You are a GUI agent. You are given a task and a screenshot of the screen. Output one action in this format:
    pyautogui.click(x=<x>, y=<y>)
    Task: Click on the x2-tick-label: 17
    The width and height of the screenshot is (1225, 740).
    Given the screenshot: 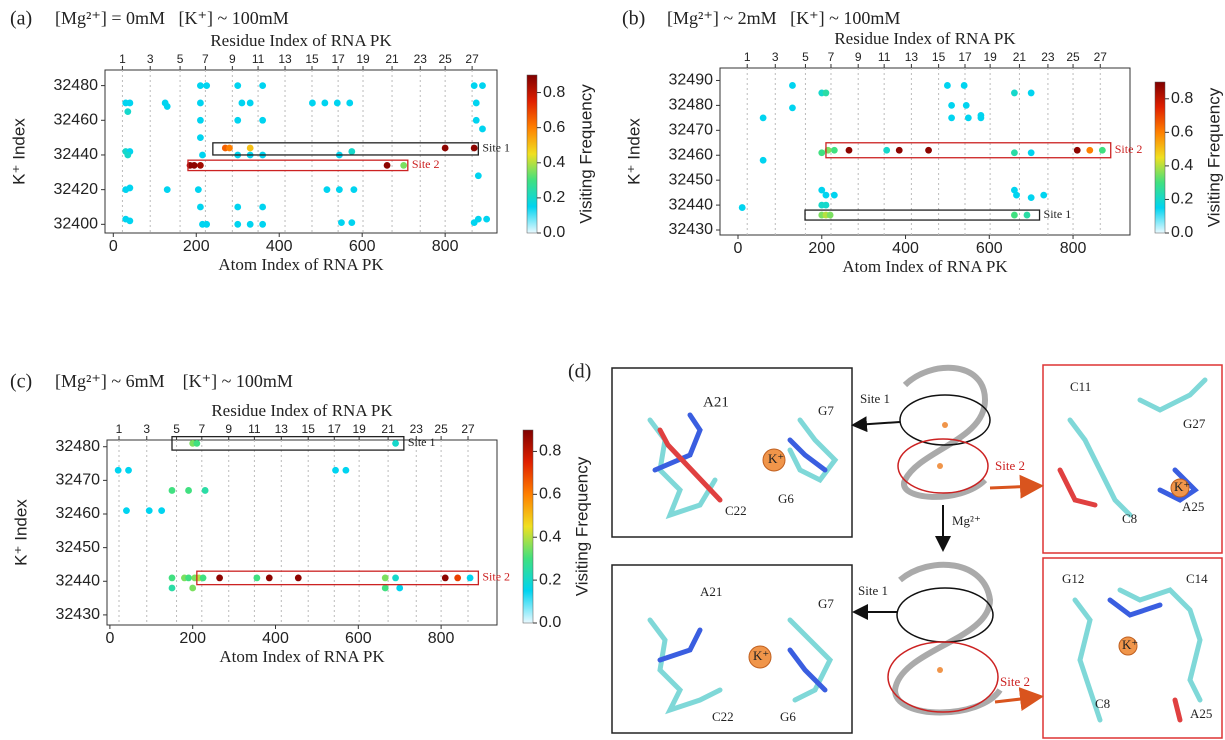 What is the action you would take?
    pyautogui.click(x=335, y=429)
    